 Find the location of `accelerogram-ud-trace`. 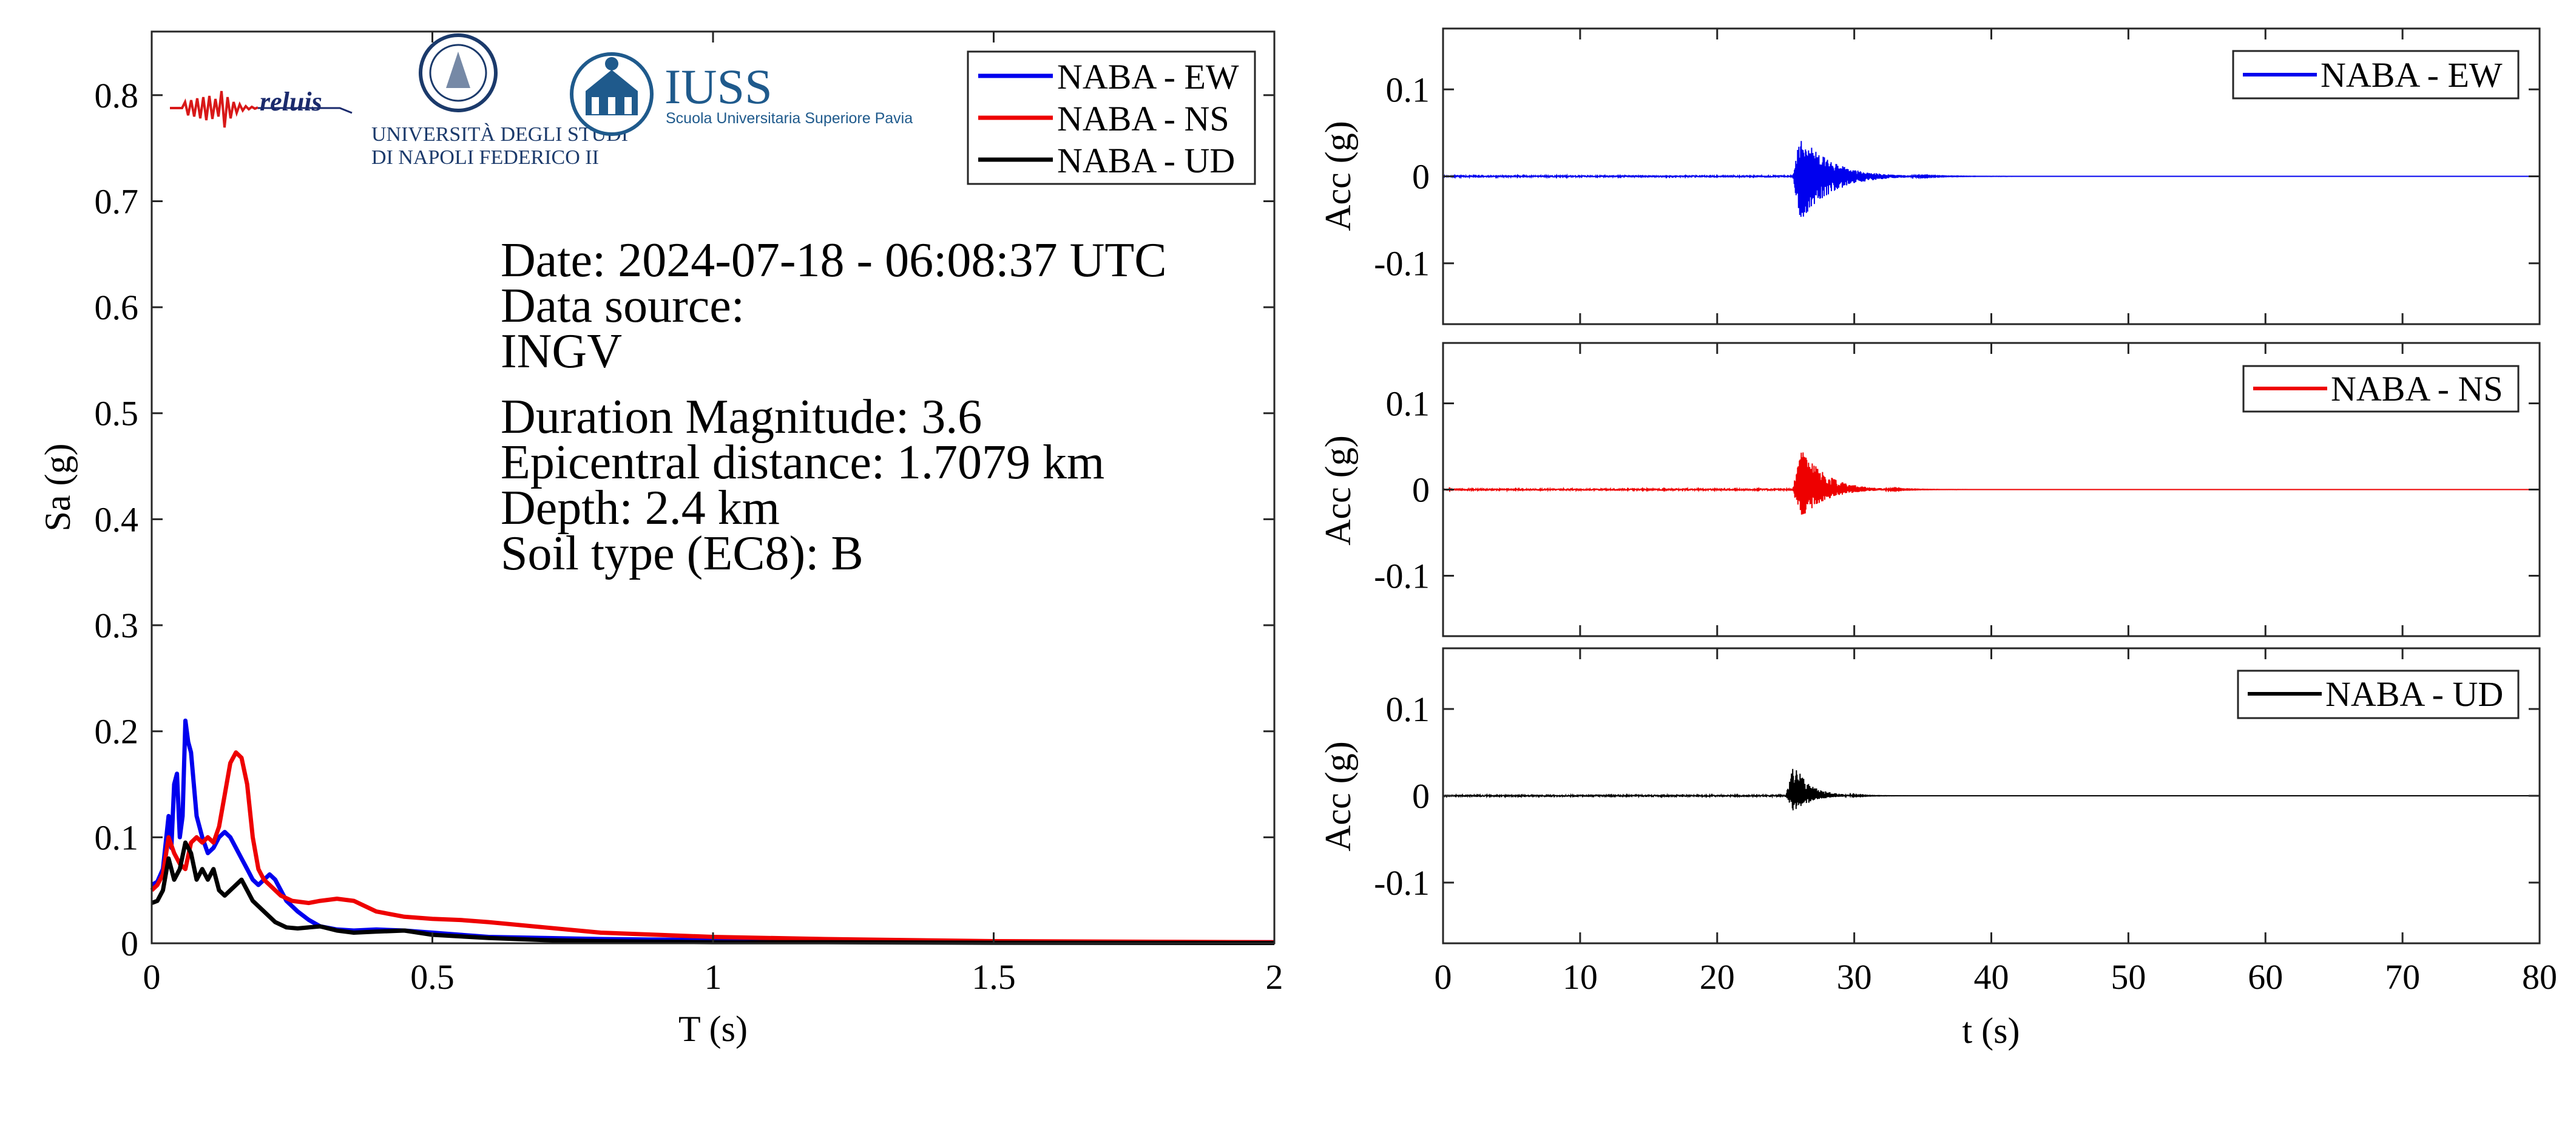

accelerogram-ud-trace is located at coordinates (1991, 789).